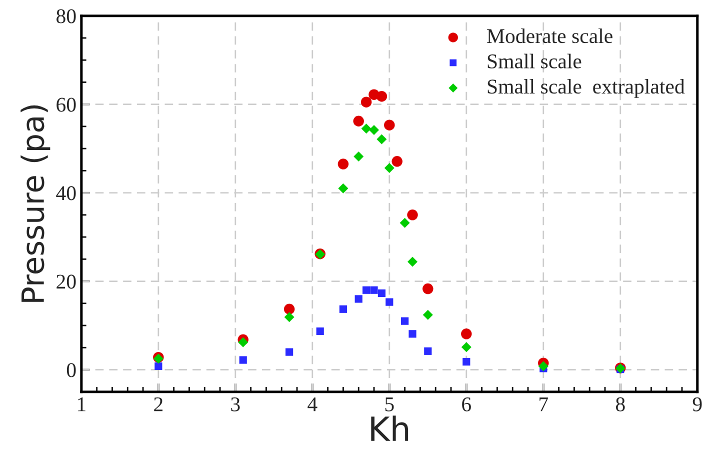 This screenshot has height=453, width=708. What do you see at coordinates (389, 405) in the screenshot?
I see `x-tick-label: 5` at bounding box center [389, 405].